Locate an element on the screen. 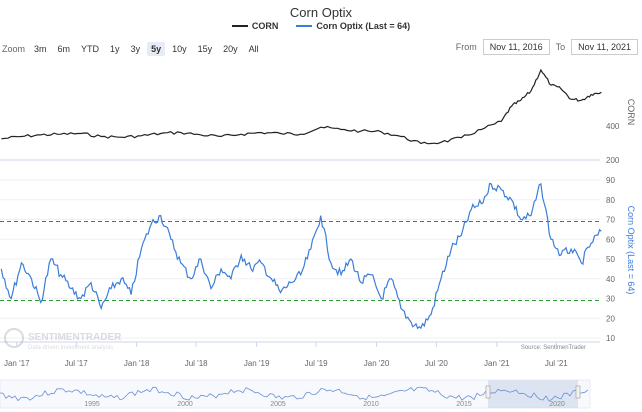 Image resolution: width=642 pixels, height=412 pixels. x-tick-label: Jan '17 is located at coordinates (17, 363).